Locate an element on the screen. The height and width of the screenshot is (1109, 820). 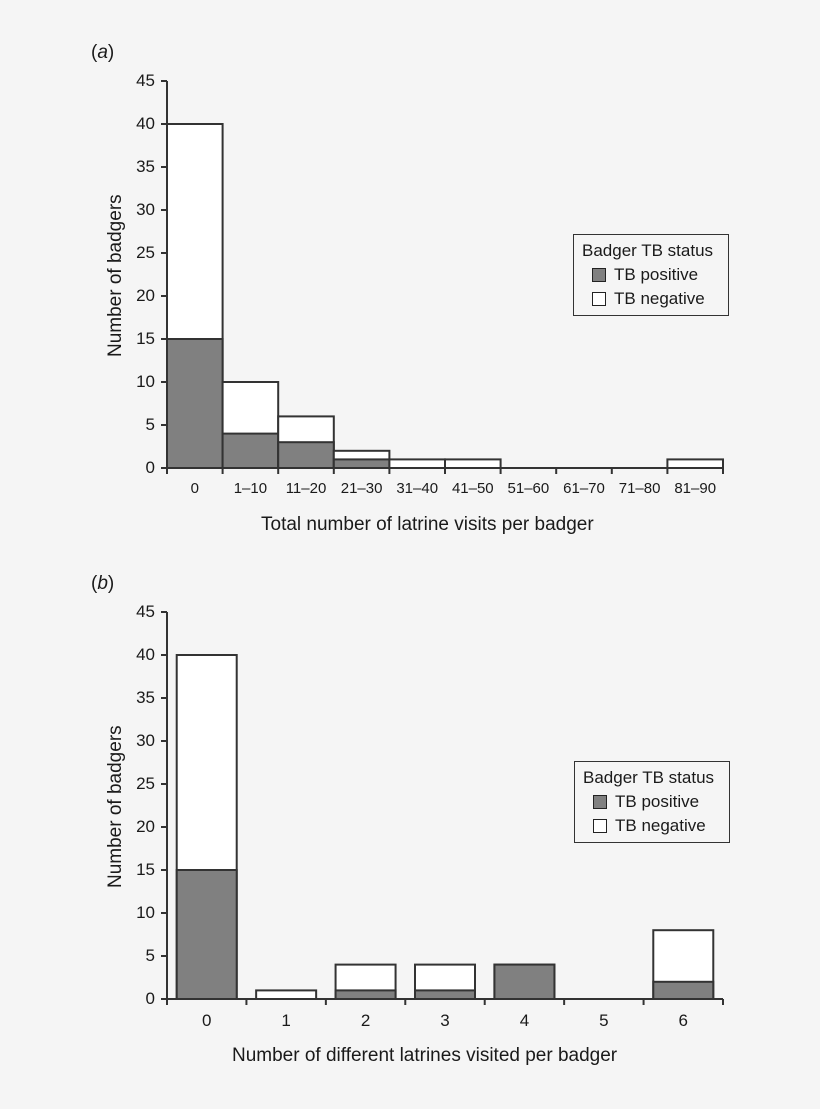
x-tick-label: 81–90 is located at coordinates (695, 488).